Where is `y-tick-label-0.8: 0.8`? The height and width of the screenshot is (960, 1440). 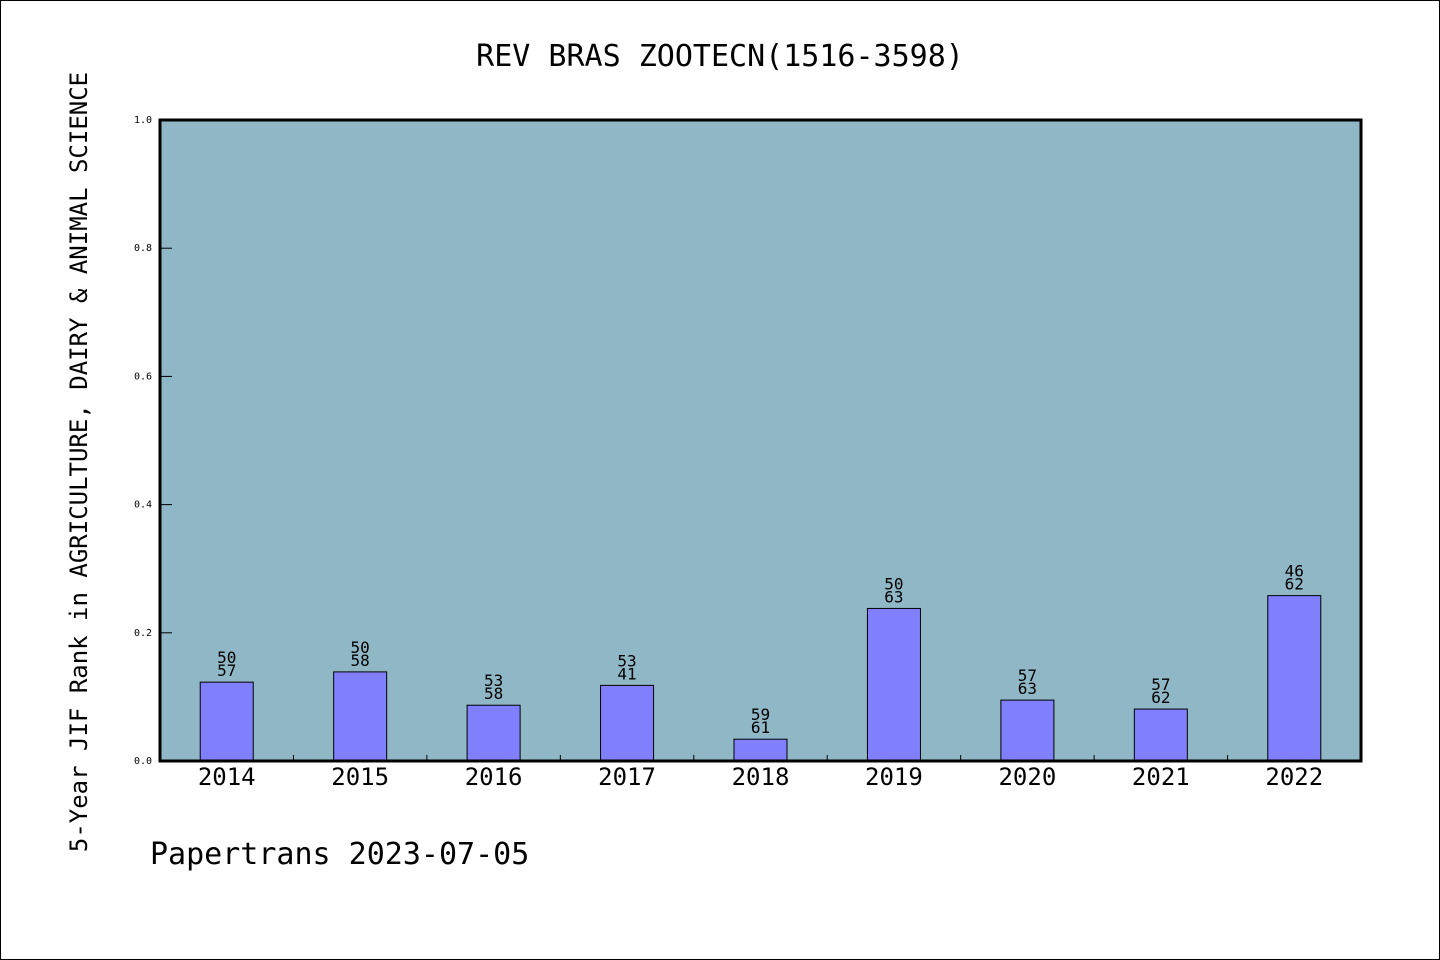 y-tick-label-0.8: 0.8 is located at coordinates (143, 248).